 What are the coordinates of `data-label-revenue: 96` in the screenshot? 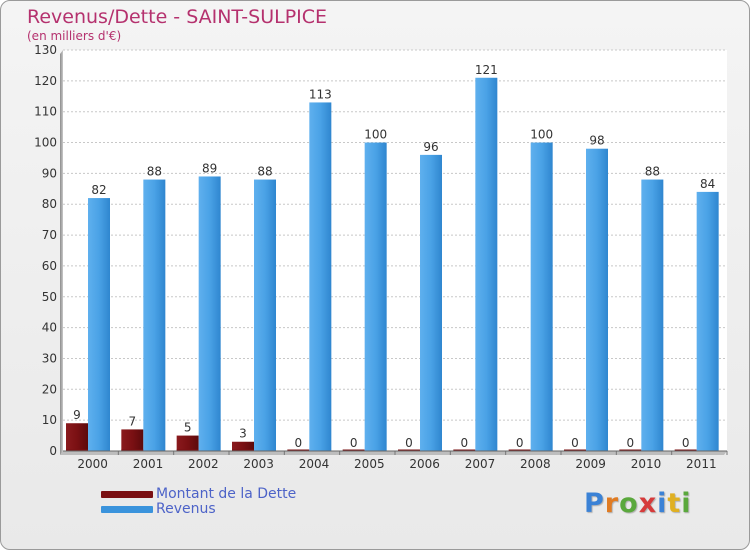 It's located at (430, 147).